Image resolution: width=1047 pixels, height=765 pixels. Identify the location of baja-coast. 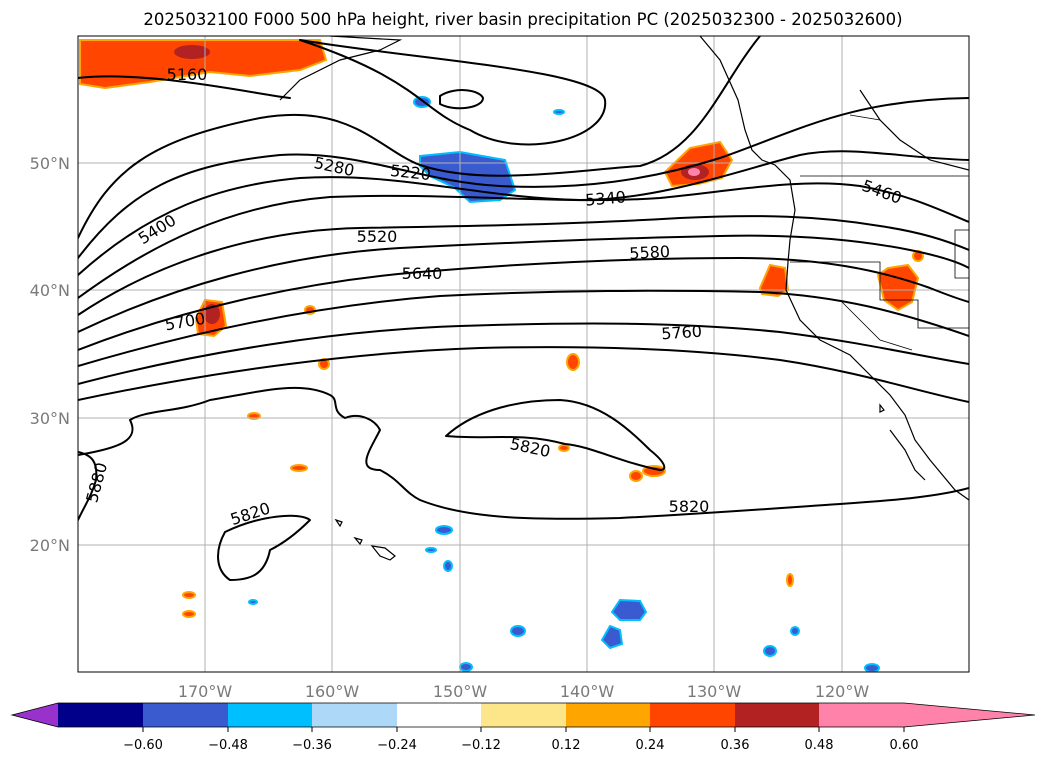
(907, 455).